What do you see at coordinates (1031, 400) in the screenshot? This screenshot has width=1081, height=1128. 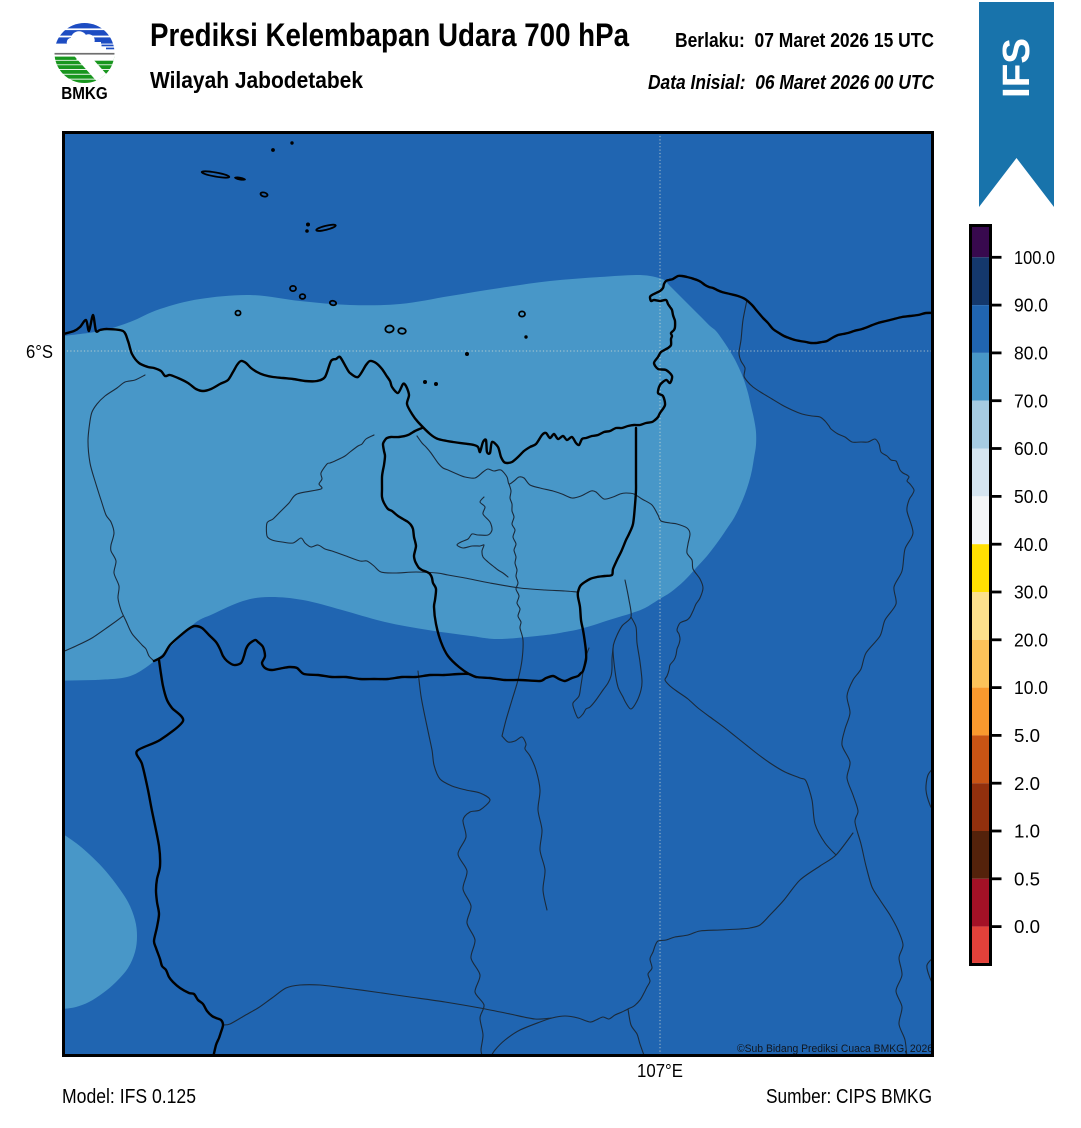 I see `svg-text: 70.0` at bounding box center [1031, 400].